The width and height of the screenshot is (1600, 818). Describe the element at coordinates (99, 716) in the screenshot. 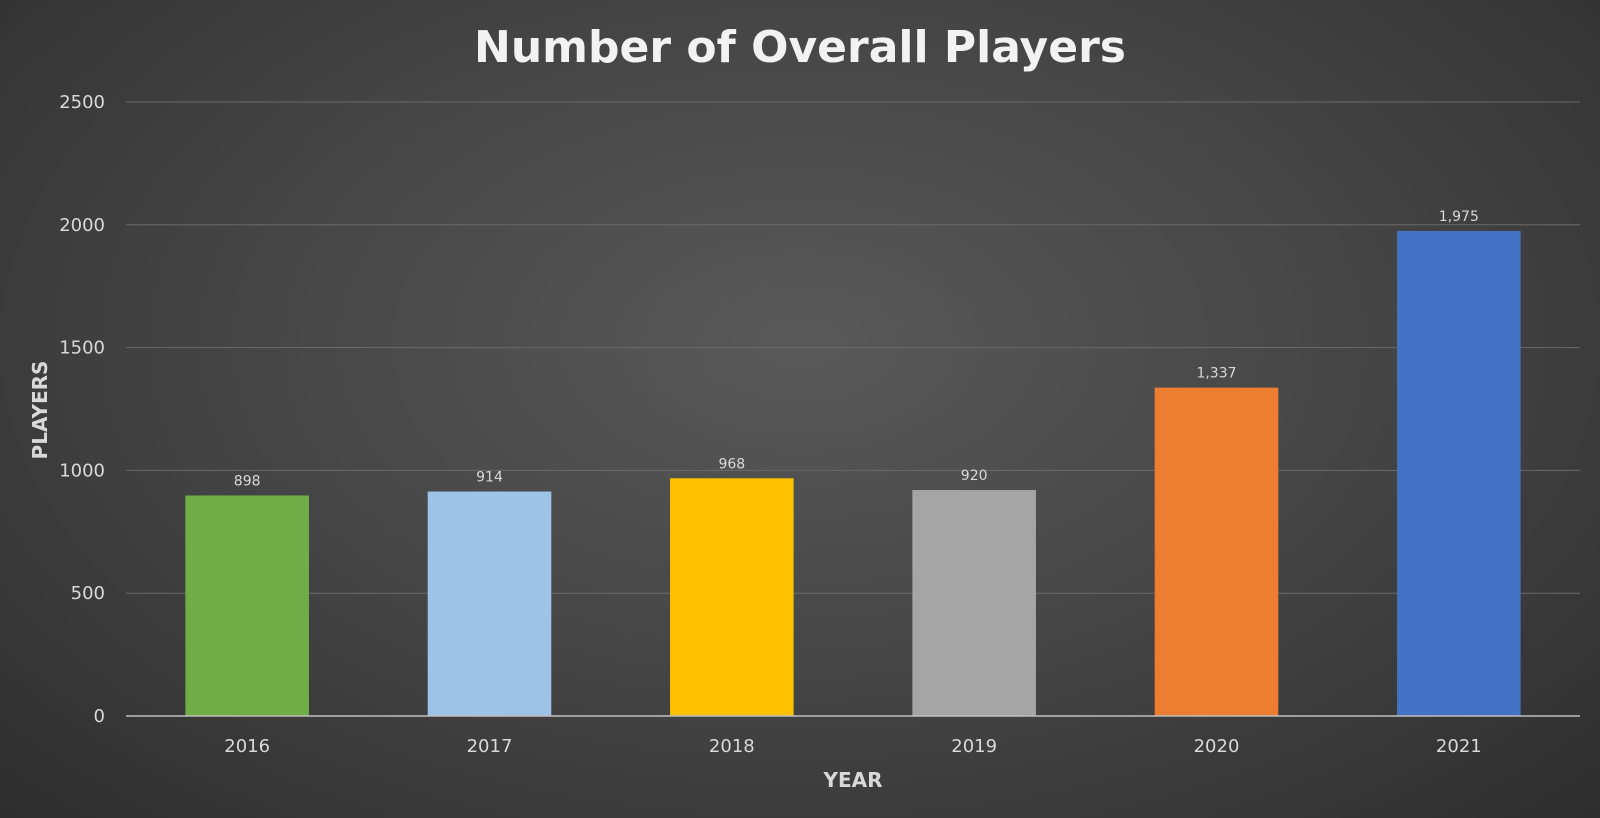

I see `y-tick-label: 0` at that location.